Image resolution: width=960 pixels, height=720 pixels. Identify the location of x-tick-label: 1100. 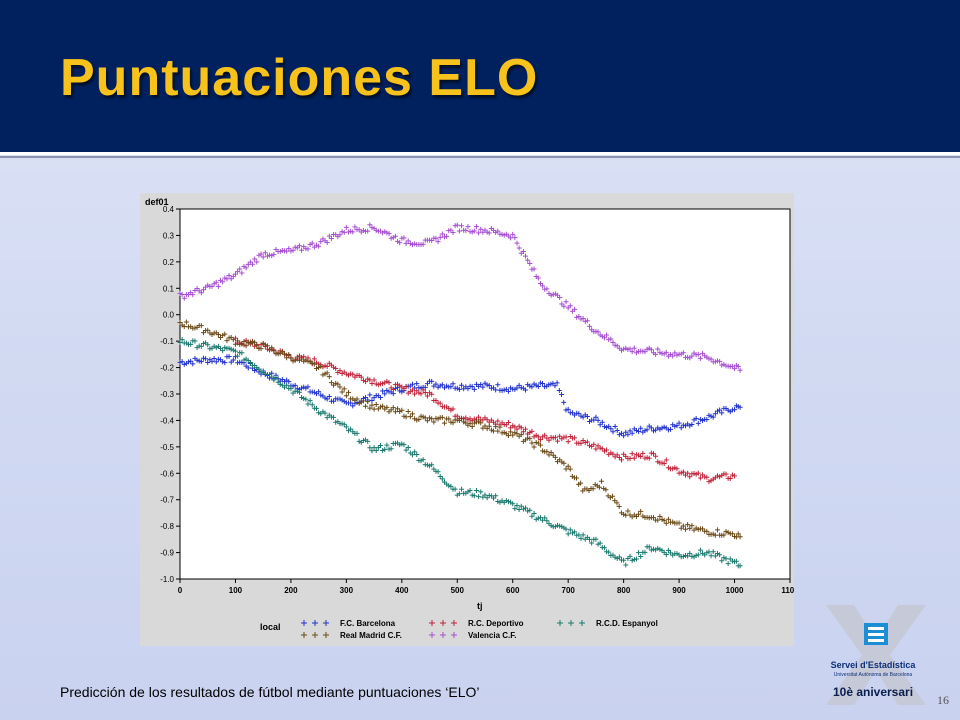
(787, 590).